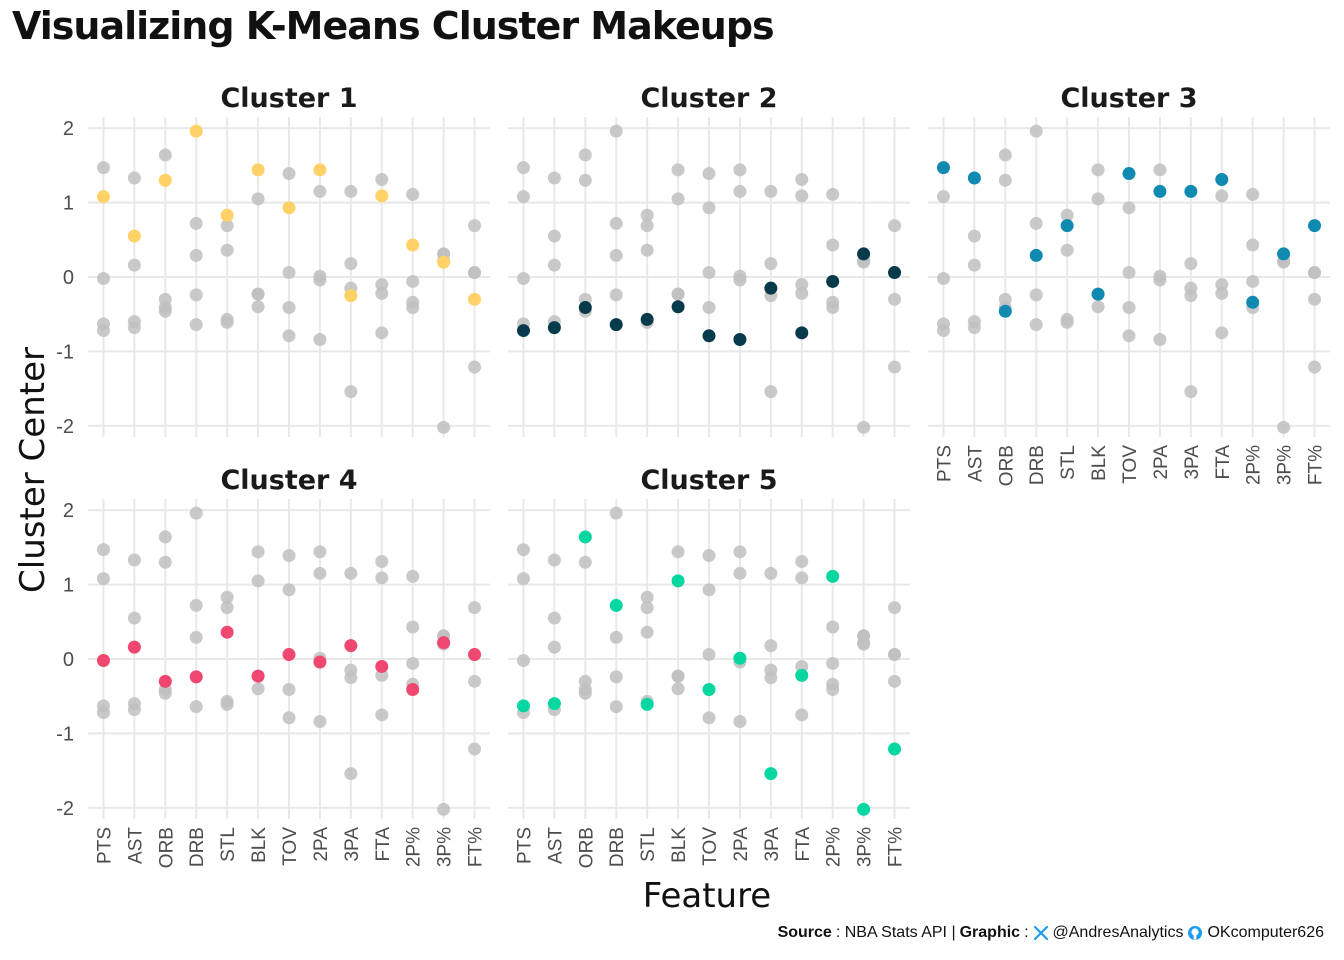 This screenshot has height=960, width=1344. Describe the element at coordinates (68, 660) in the screenshot. I see `y-tick-label: 0` at that location.